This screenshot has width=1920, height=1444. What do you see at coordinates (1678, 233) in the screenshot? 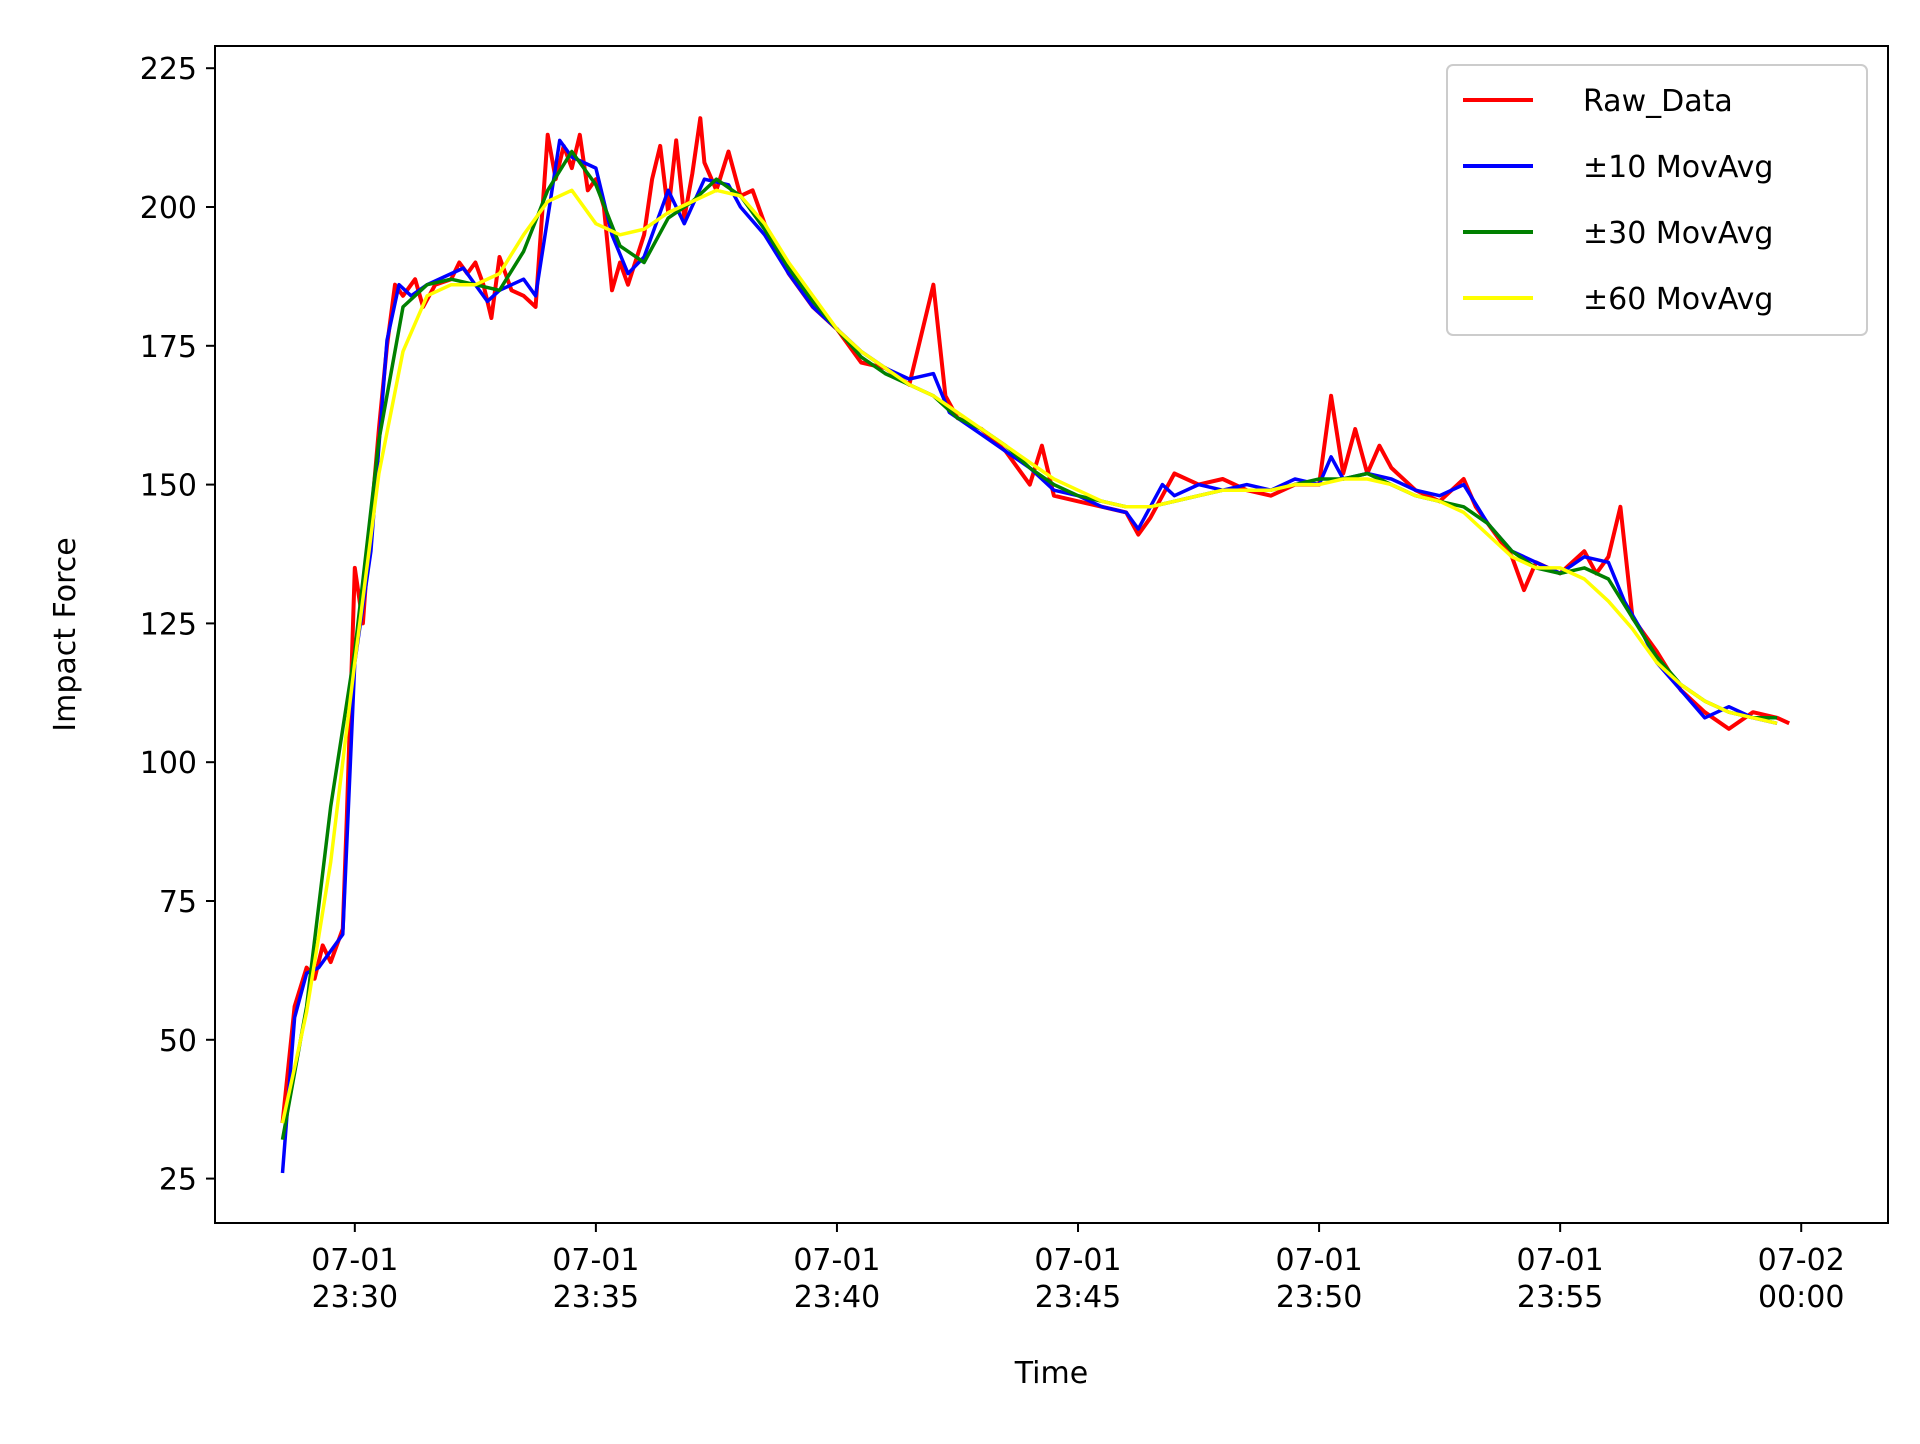
I see `legend-label: ±30 MovAvg` at bounding box center [1678, 233].